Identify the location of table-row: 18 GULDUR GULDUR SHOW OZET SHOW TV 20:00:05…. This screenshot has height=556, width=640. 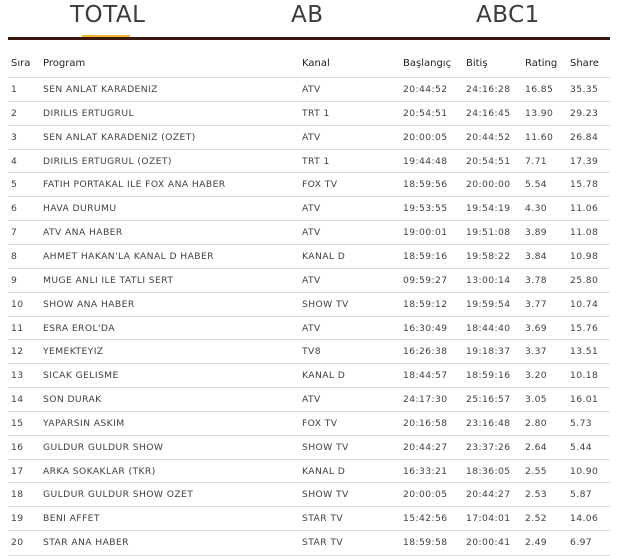
(309, 494).